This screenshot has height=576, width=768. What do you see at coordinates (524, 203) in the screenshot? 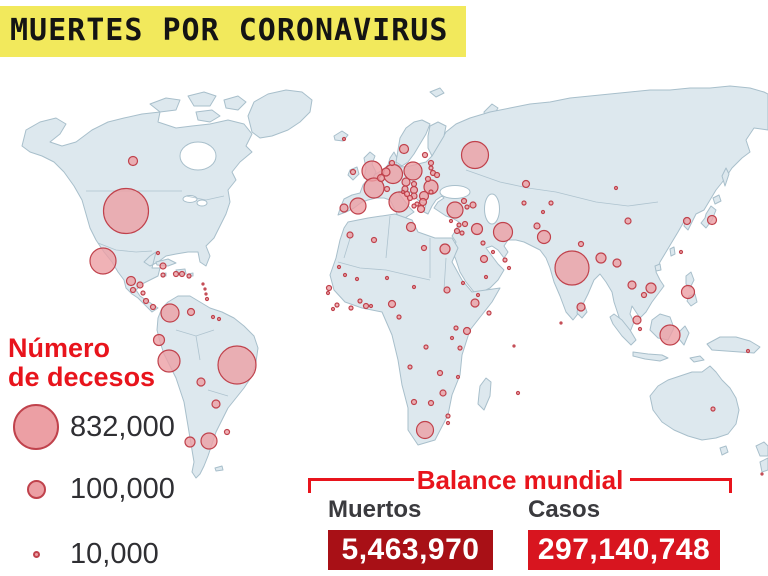
I see `bubble-uzbekistan` at bounding box center [524, 203].